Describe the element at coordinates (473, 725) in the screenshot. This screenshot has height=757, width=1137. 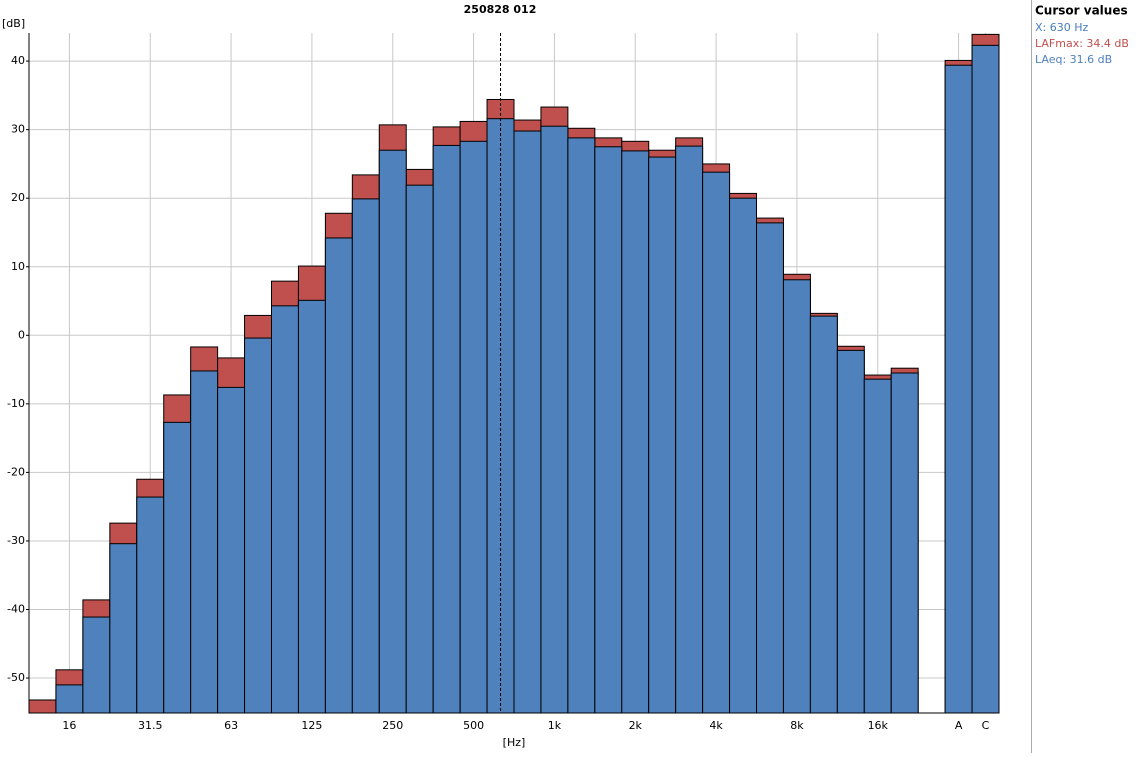
I see `x-tick-label: 500` at that location.